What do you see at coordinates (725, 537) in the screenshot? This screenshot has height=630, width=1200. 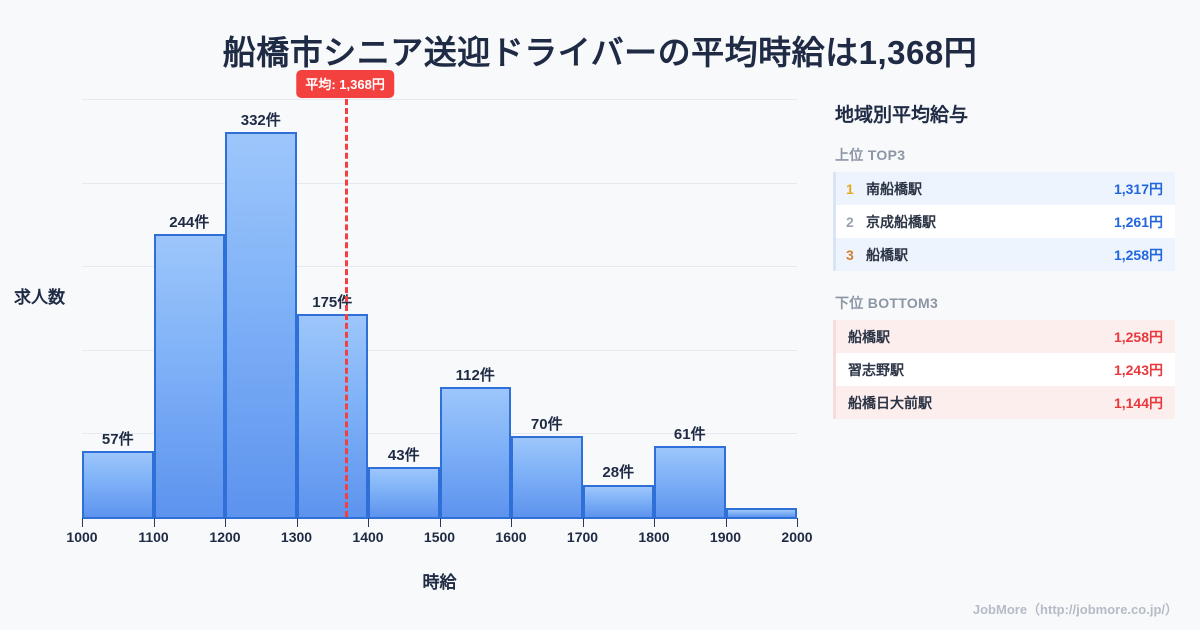 I see `x-axis-tick-label: 1900` at bounding box center [725, 537].